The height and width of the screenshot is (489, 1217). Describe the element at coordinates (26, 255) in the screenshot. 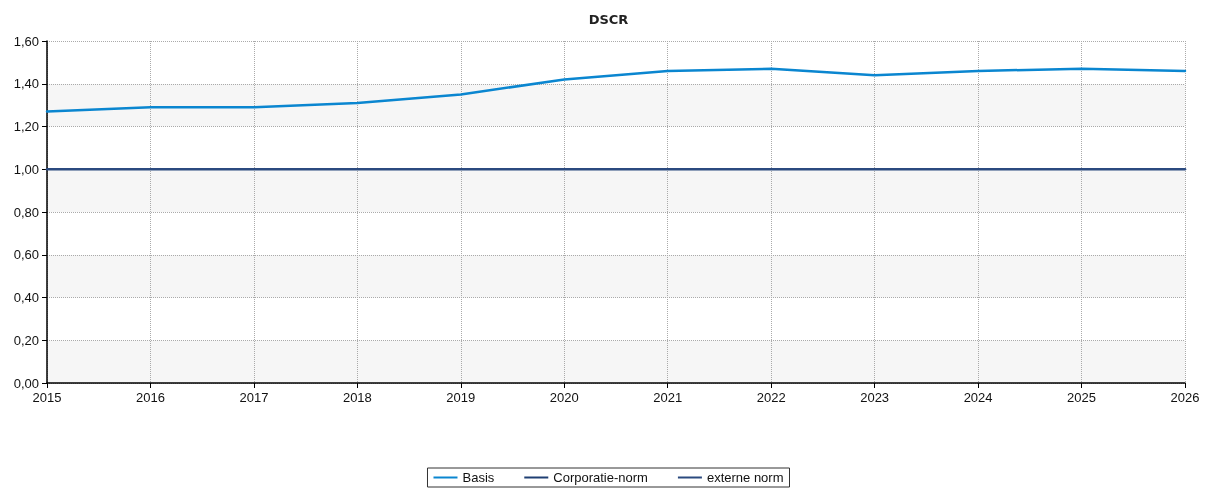

I see `y-tick-label: 0,60` at that location.